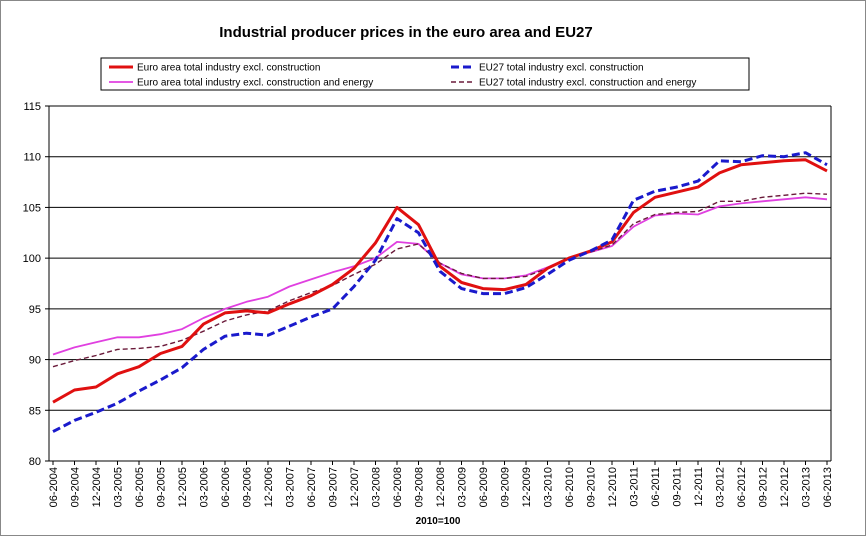  Describe the element at coordinates (269, 487) in the screenshot. I see `x-tick-label: 12-2006` at that location.